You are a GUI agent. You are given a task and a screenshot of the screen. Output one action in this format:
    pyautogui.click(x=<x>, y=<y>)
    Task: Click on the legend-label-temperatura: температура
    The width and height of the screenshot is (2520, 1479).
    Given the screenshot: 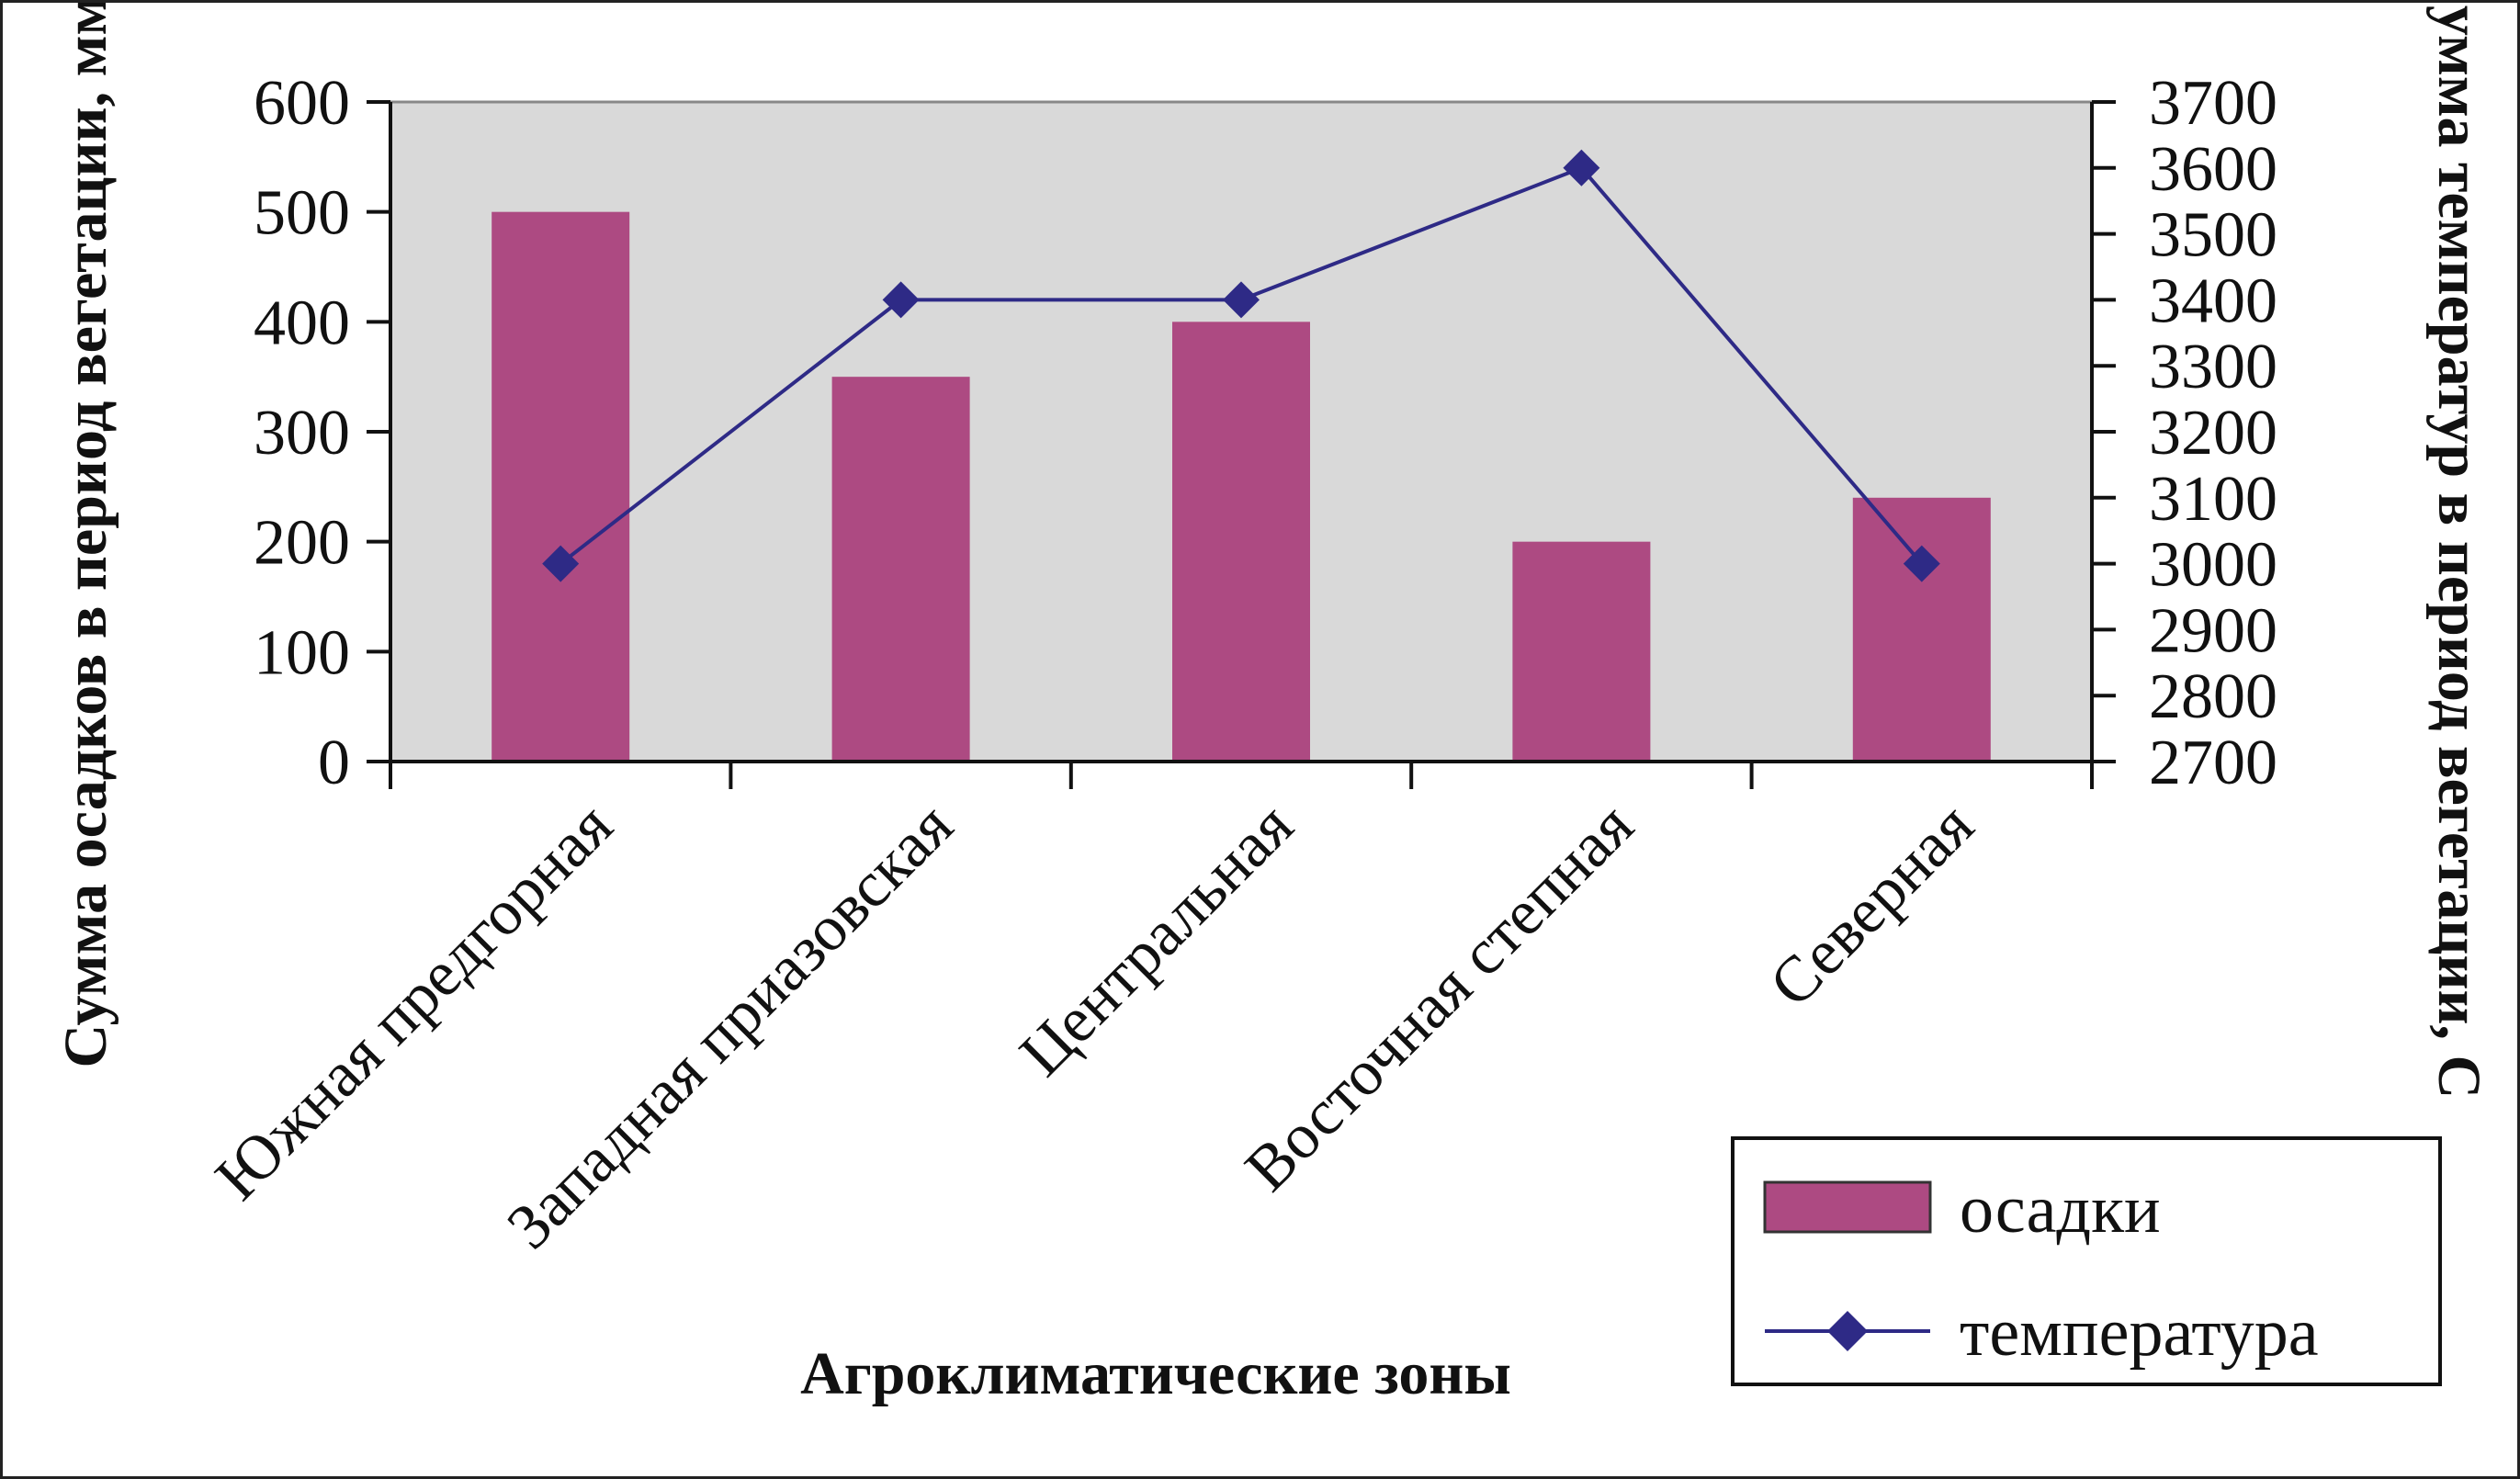 What is the action you would take?
    pyautogui.click(x=2139, y=1333)
    